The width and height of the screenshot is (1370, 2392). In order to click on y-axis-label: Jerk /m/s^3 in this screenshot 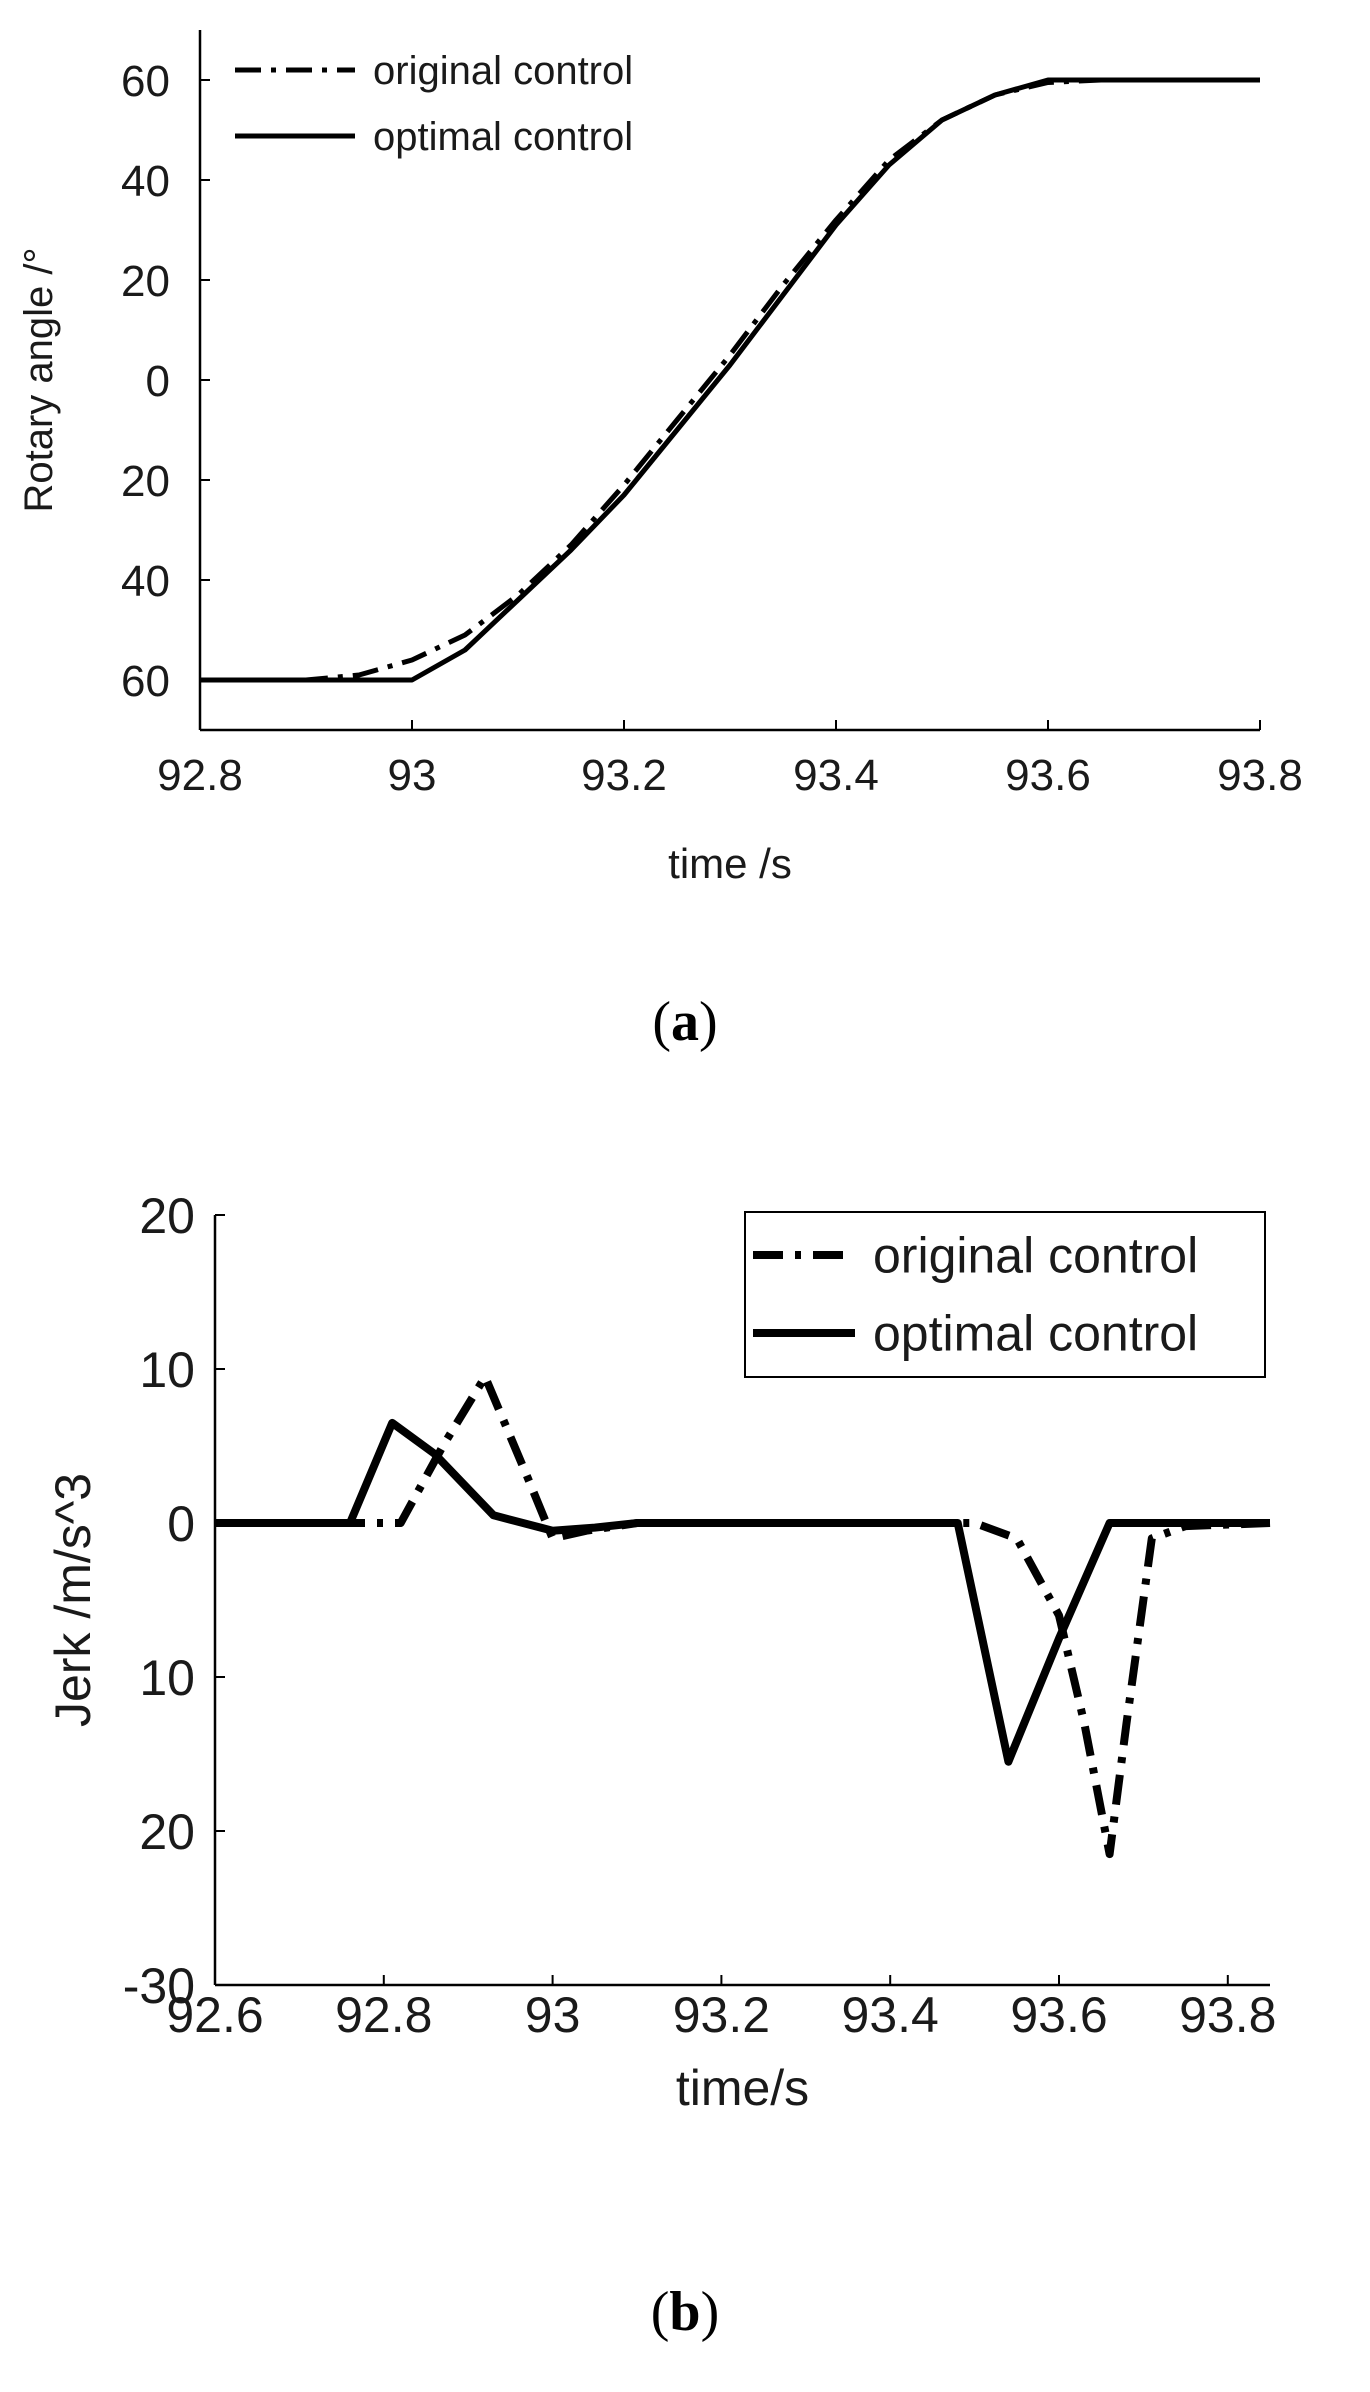, I will do `click(73, 1600)`.